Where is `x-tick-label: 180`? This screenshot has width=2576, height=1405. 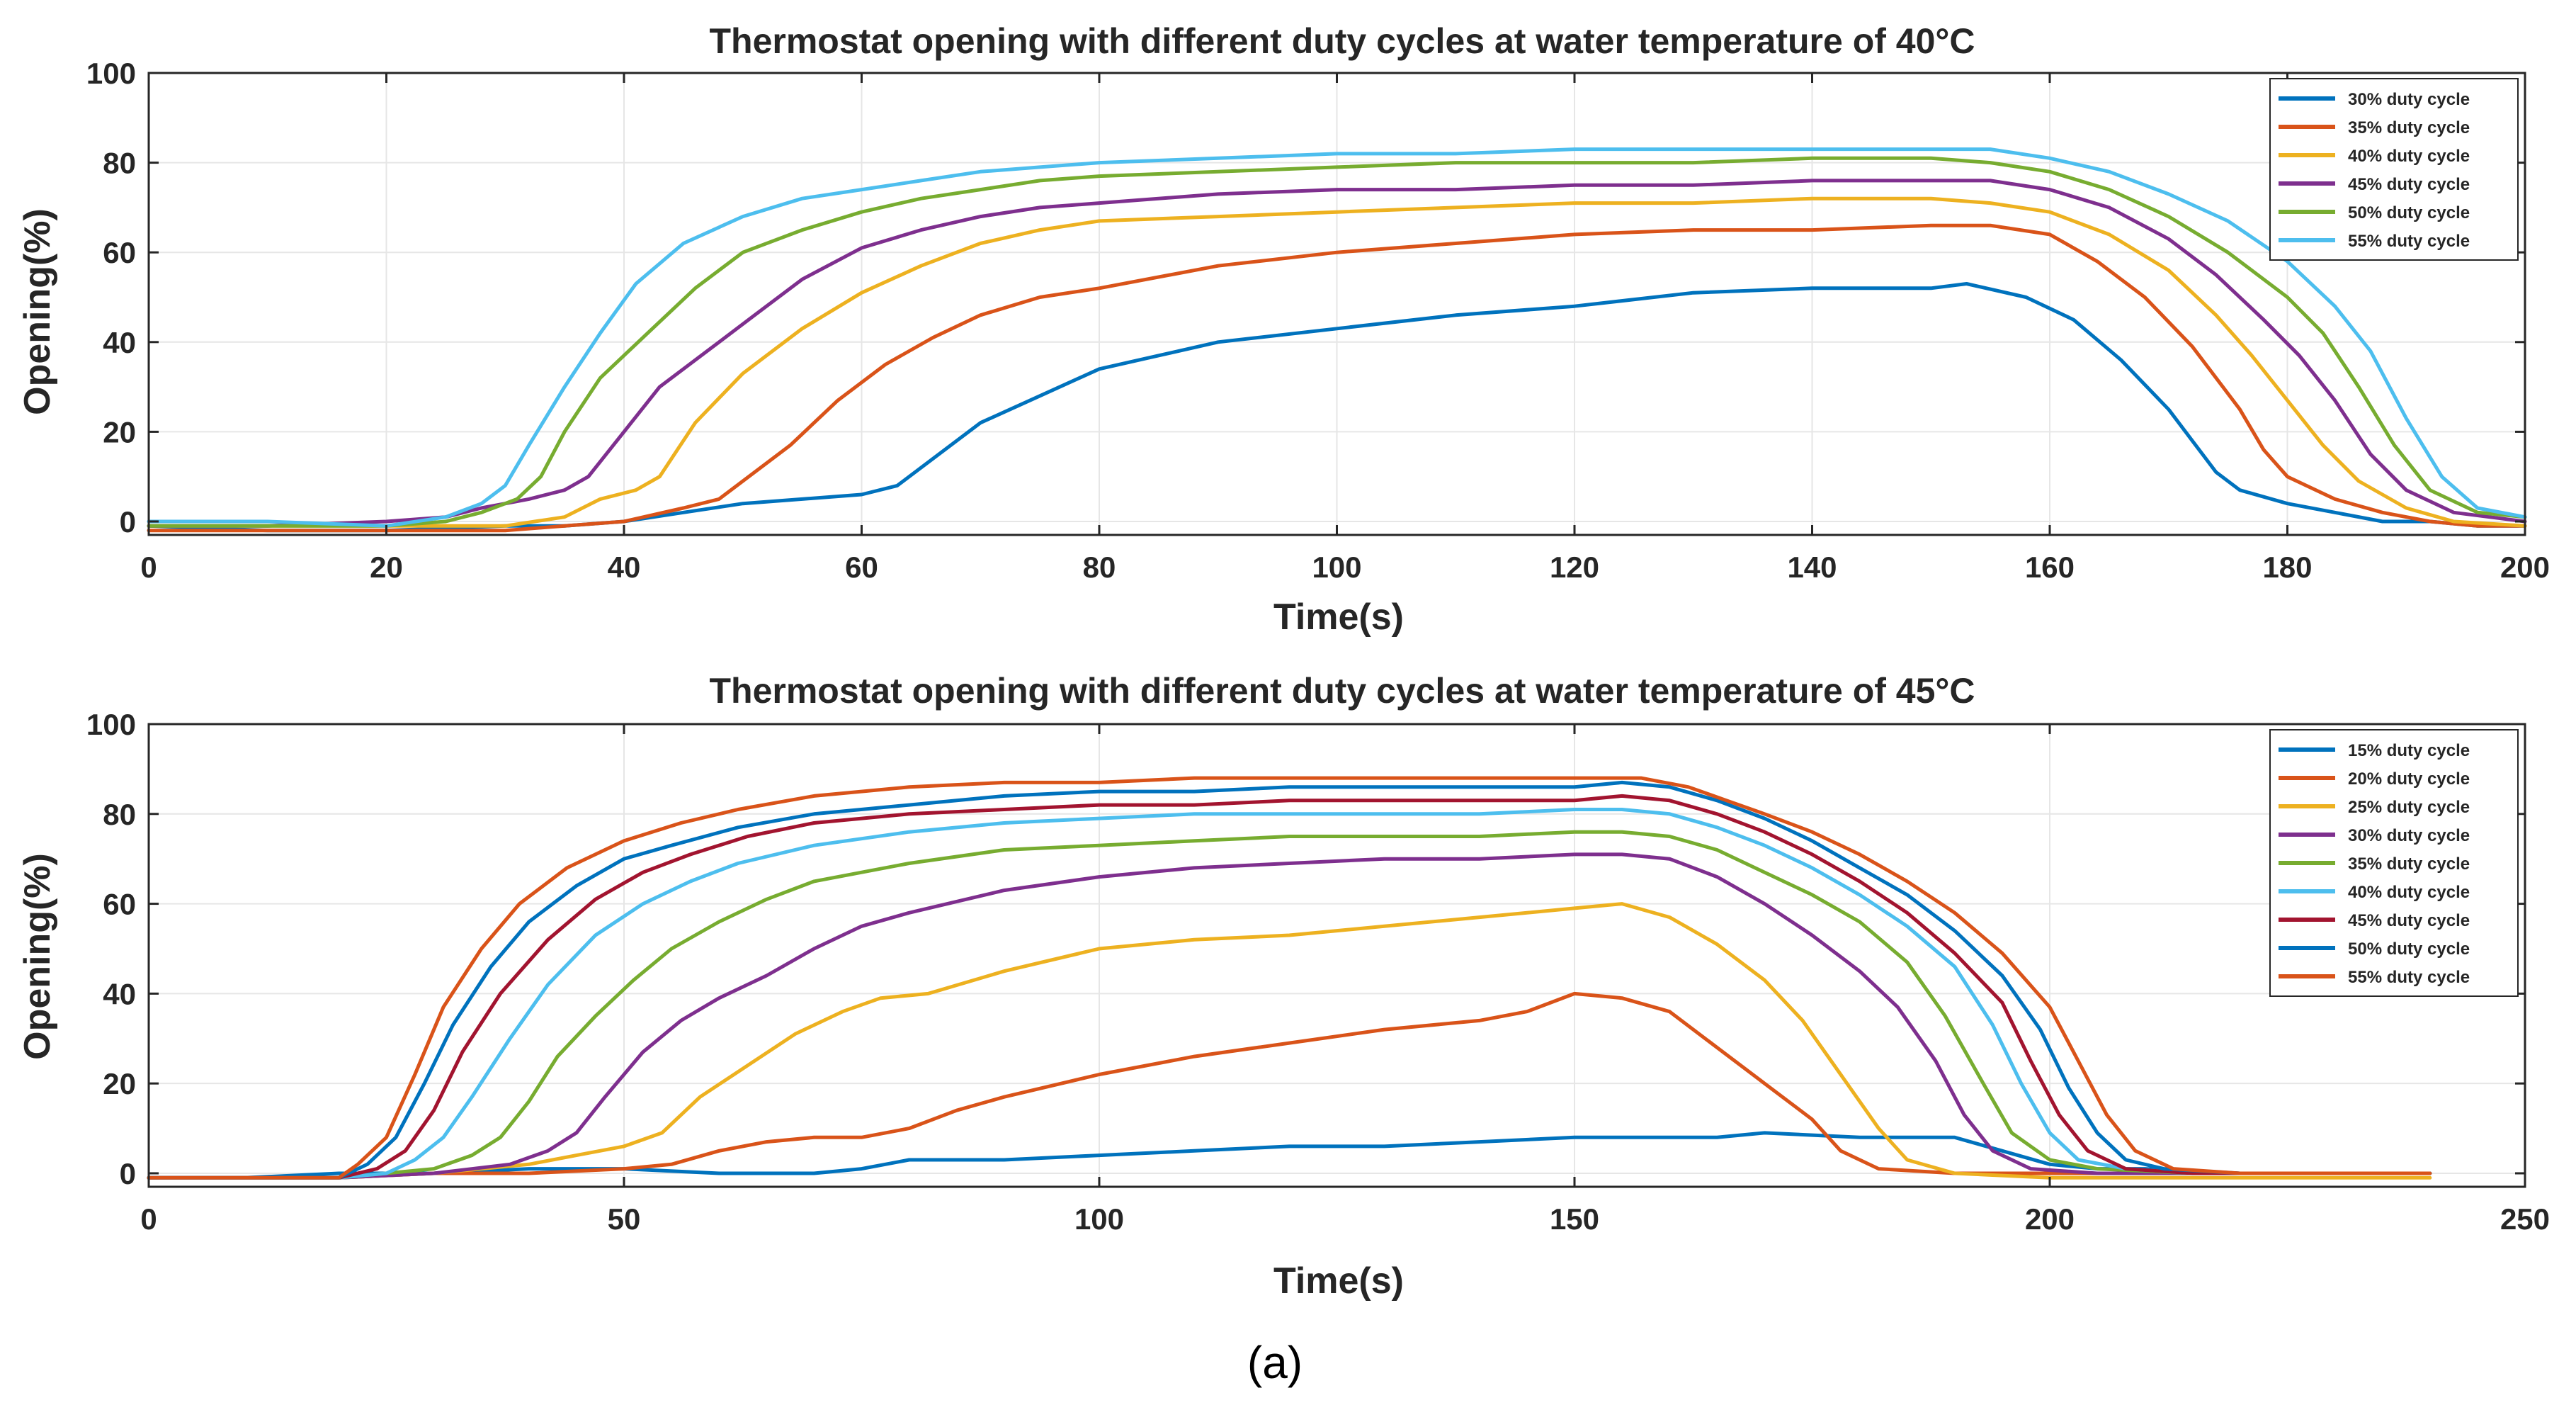
x-tick-label: 180 is located at coordinates (2287, 567).